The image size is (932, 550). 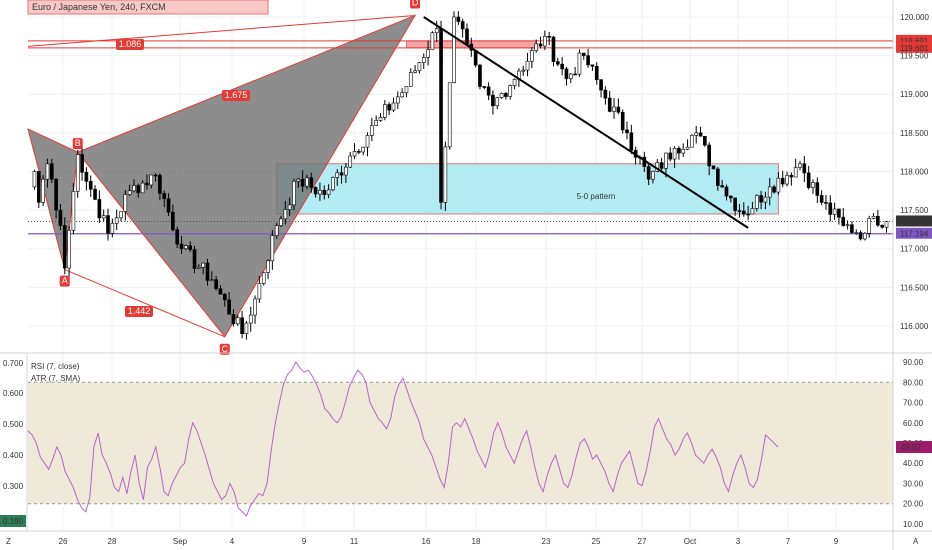 I want to click on point-label-d: D, so click(x=415, y=3).